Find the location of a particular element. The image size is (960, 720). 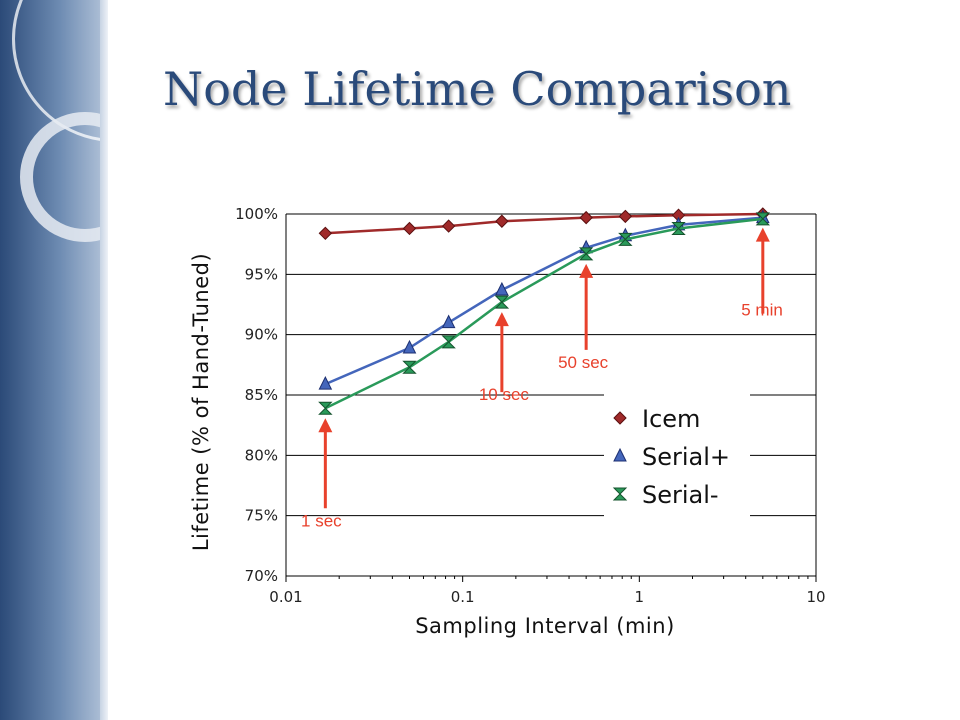

annotation-label: 1 sec is located at coordinates (321, 520).